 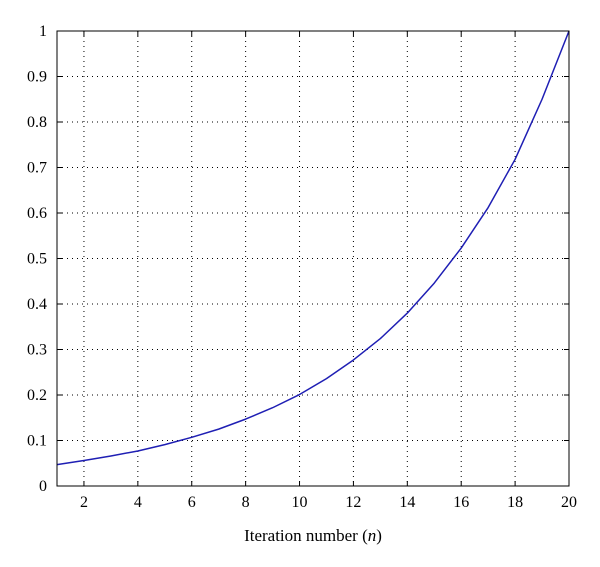 What do you see at coordinates (43, 31) in the screenshot?
I see `y-tick-label: 1` at bounding box center [43, 31].